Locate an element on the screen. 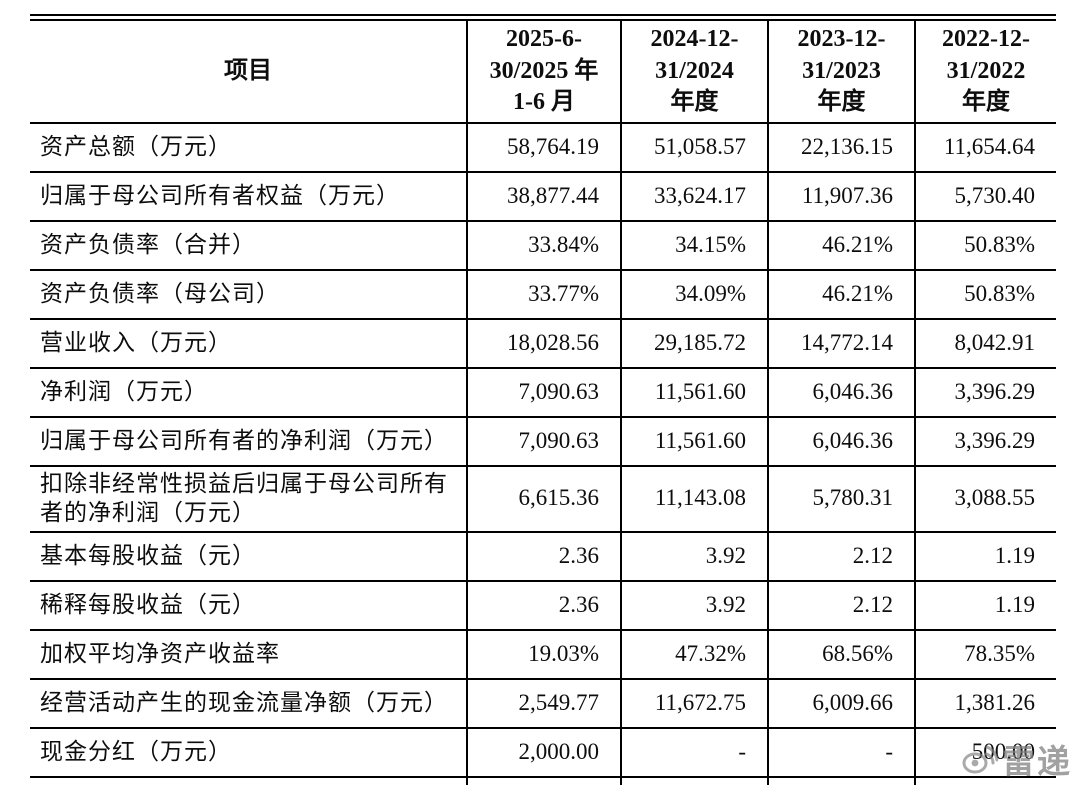  value-cell: 1,381.26 is located at coordinates (985, 703).